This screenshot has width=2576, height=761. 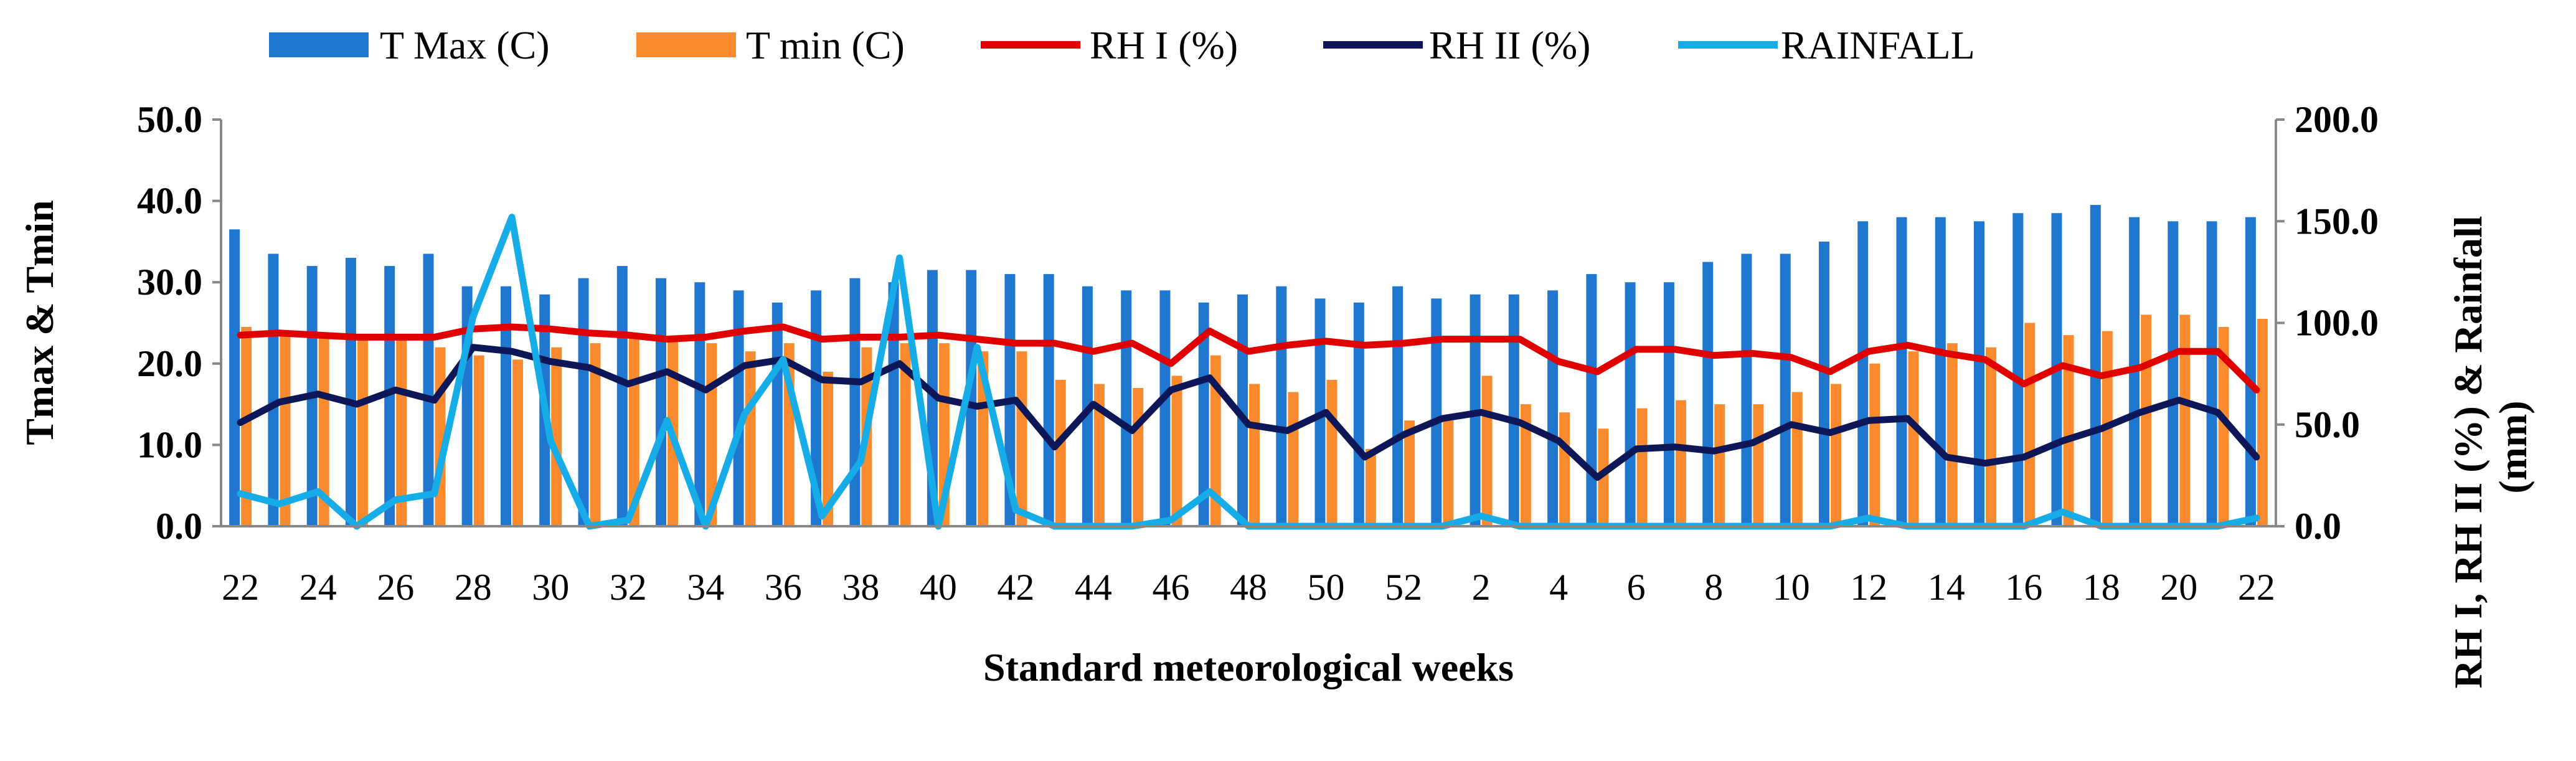 What do you see at coordinates (1164, 45) in the screenshot?
I see `legend-label-rh1: RH I (%)` at bounding box center [1164, 45].